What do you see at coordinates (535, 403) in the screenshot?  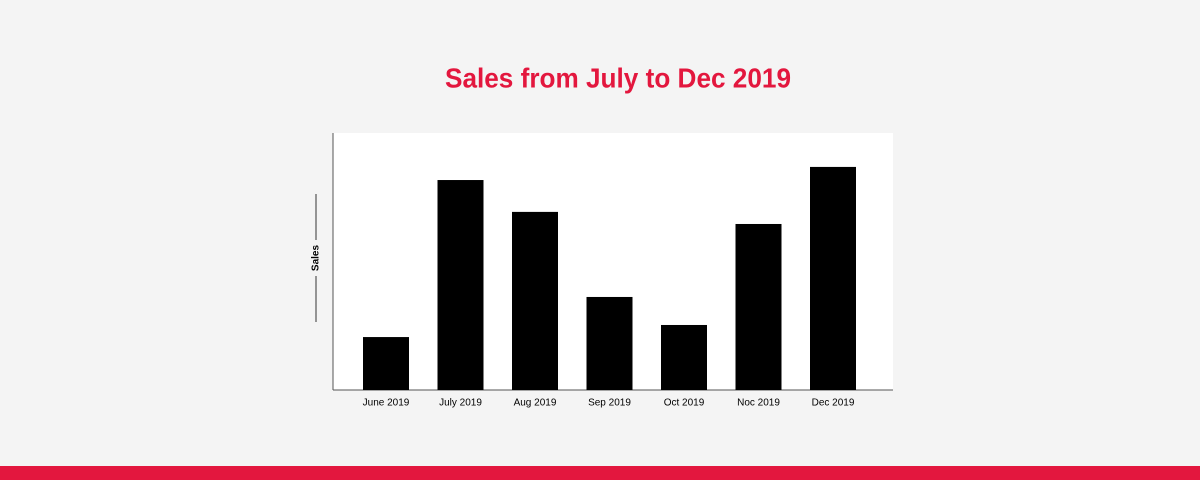 I see `x-tick-label: Aug 2019` at bounding box center [535, 403].